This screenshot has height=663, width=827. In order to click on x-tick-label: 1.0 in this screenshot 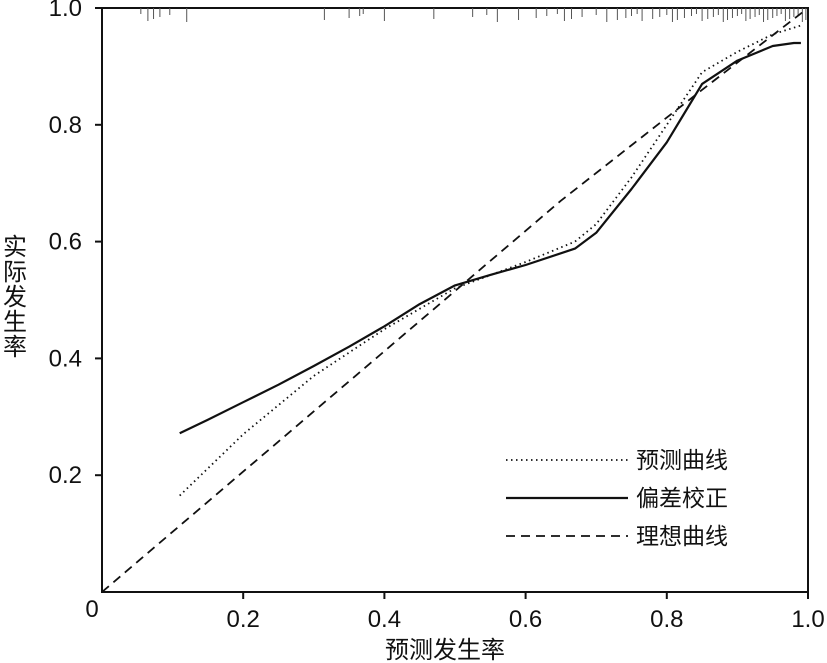, I will do `click(807, 619)`.